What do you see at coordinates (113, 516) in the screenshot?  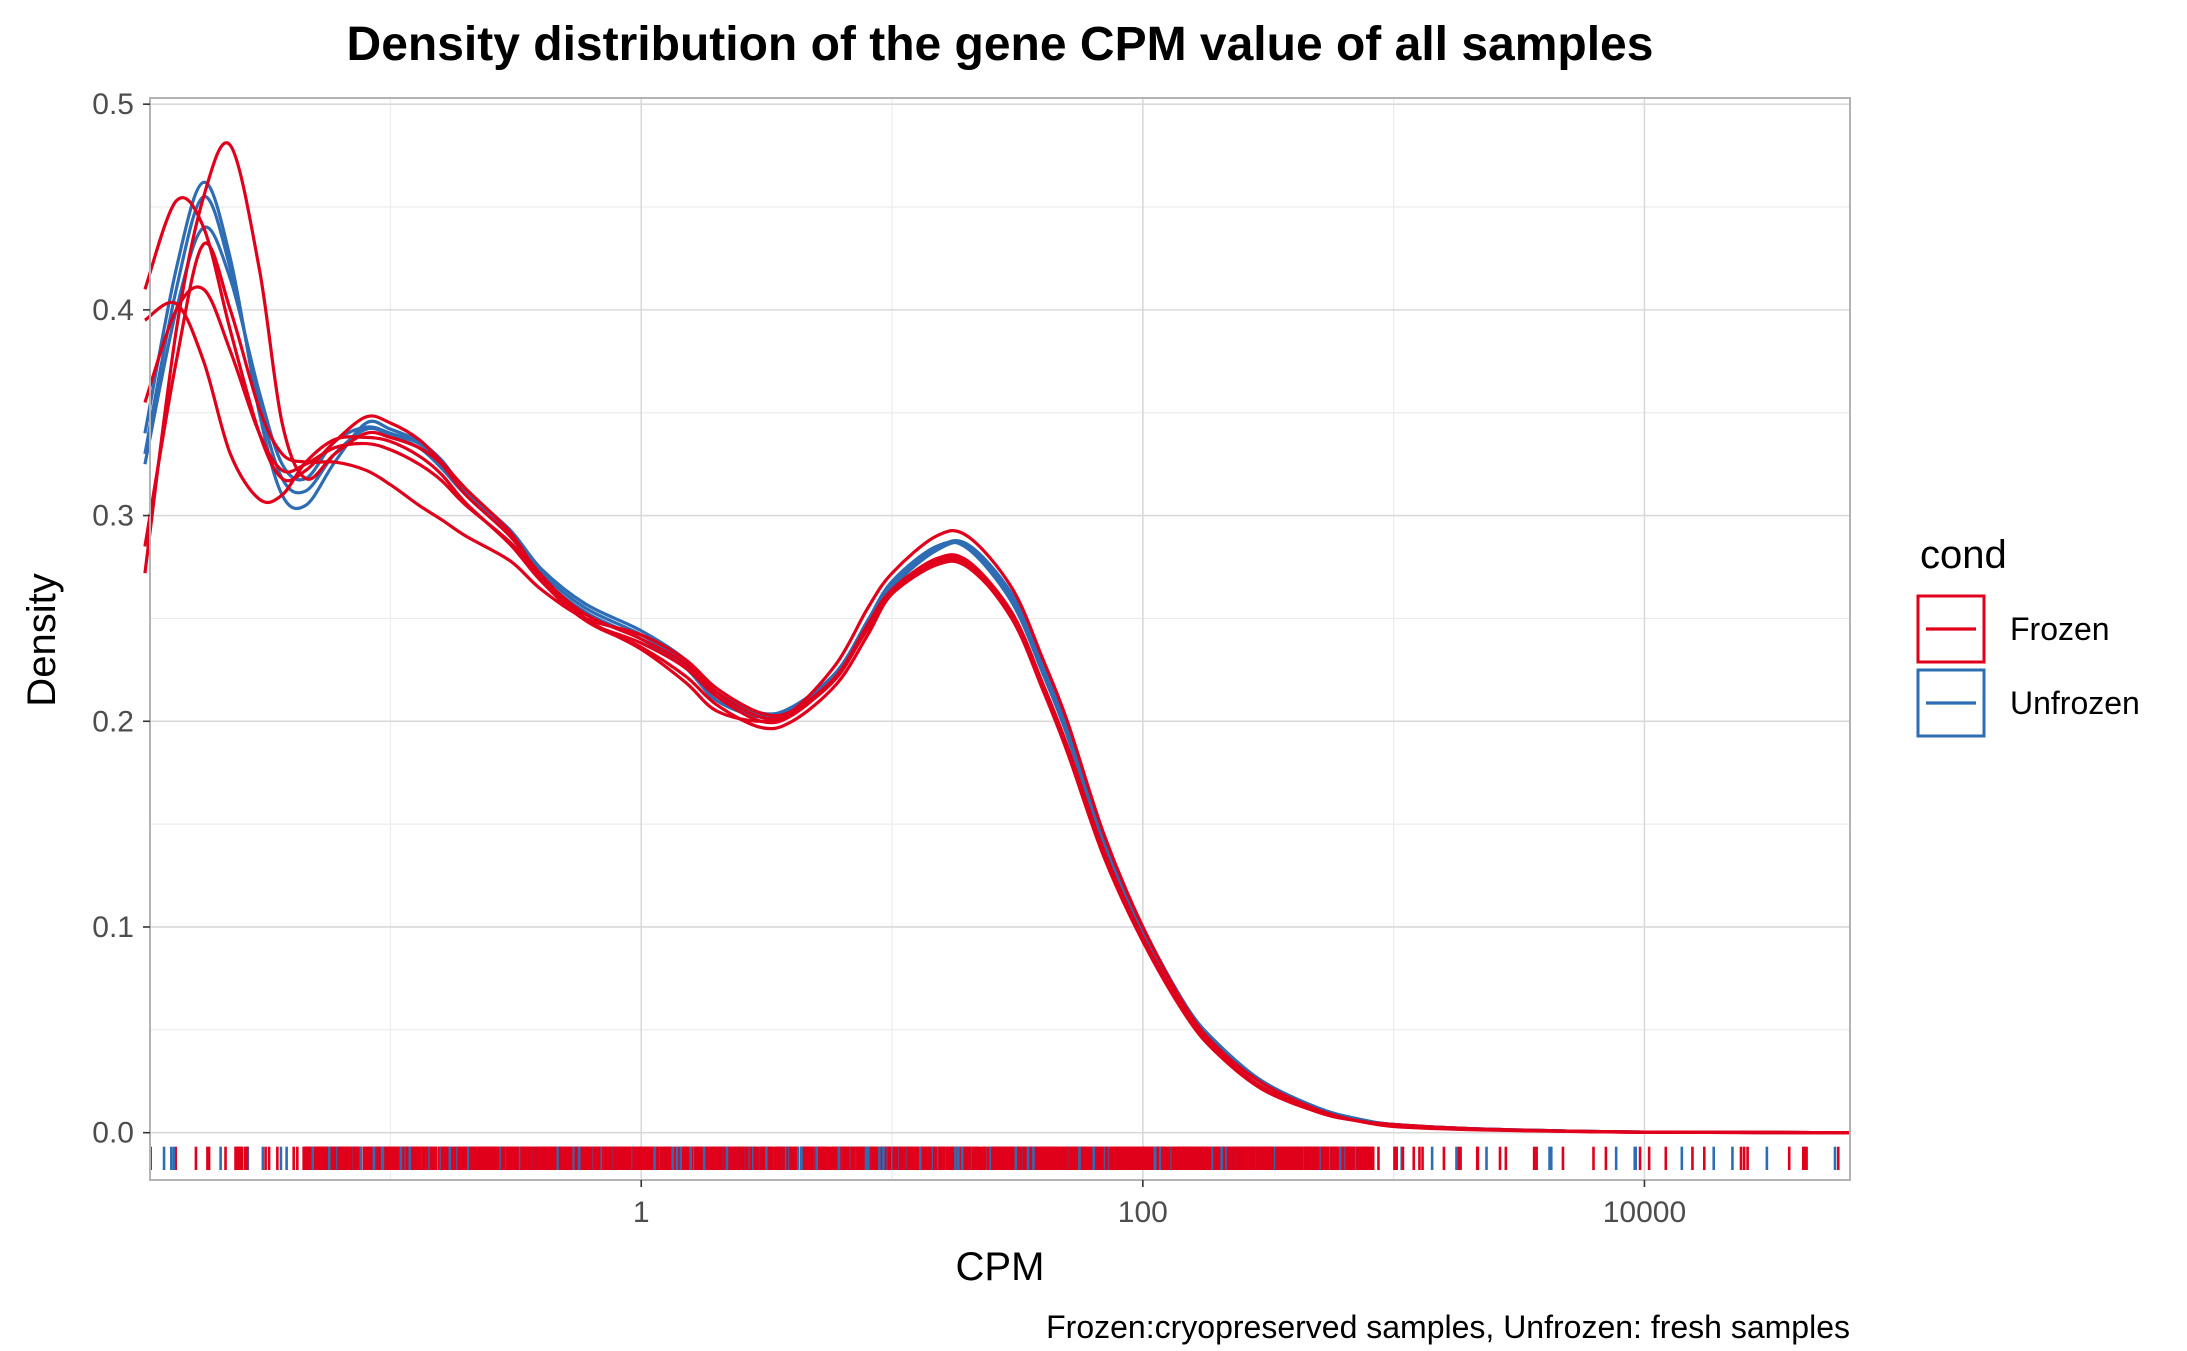 I see `y-tick-label: 0.3` at bounding box center [113, 516].